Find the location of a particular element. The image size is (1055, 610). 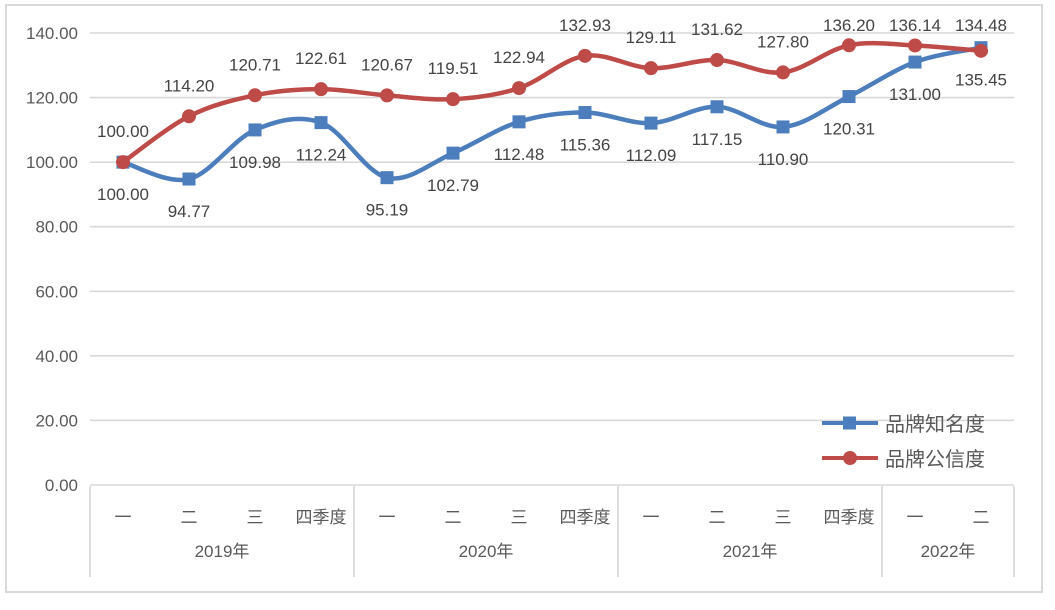

legend-series-line-square-icon is located at coordinates (850, 422).